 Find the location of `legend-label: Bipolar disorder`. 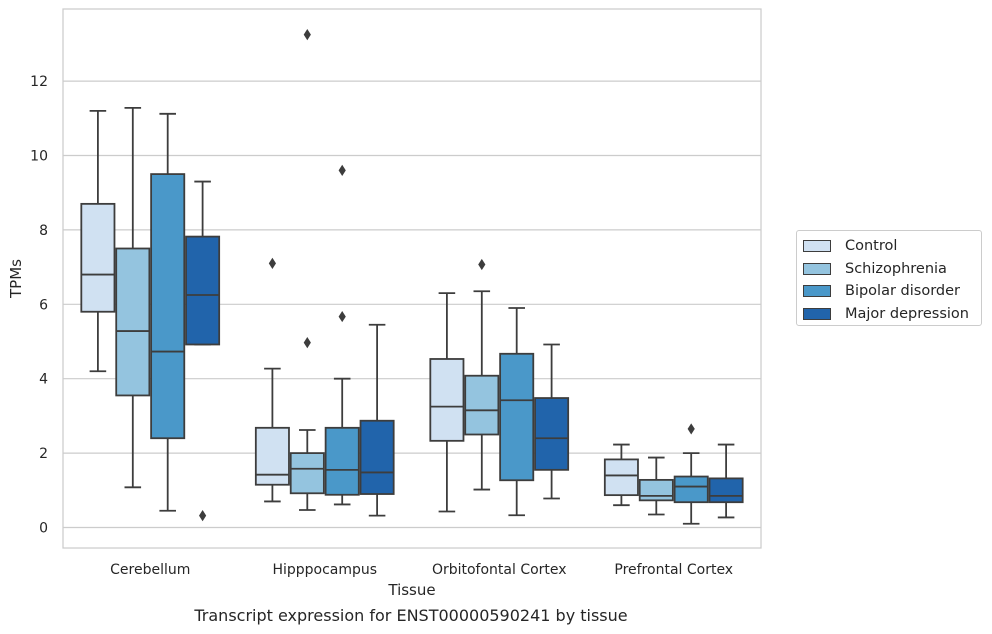

legend-label: Bipolar disorder is located at coordinates (902, 291).